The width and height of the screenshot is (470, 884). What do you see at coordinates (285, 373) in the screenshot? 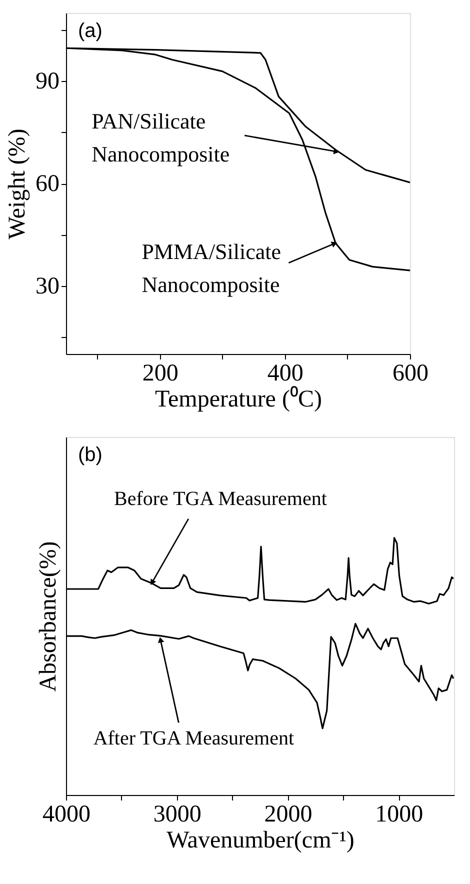
I see `x-tick-label: 400` at bounding box center [285, 373].